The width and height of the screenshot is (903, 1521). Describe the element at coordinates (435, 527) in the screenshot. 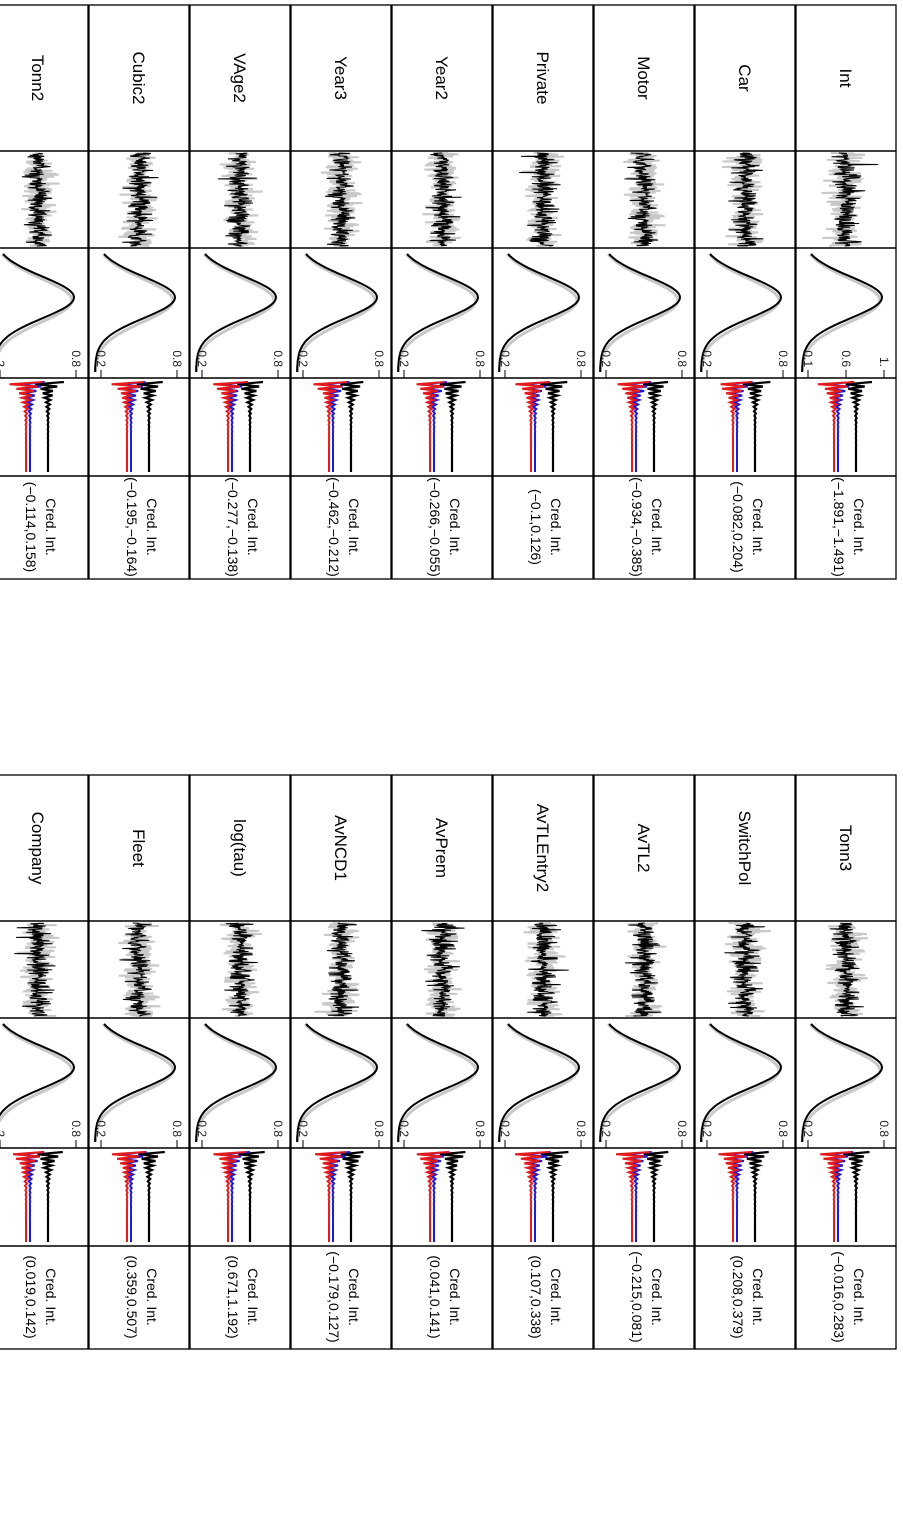

I see `credible-interval-value: (−0.266,−0.055)` at that location.